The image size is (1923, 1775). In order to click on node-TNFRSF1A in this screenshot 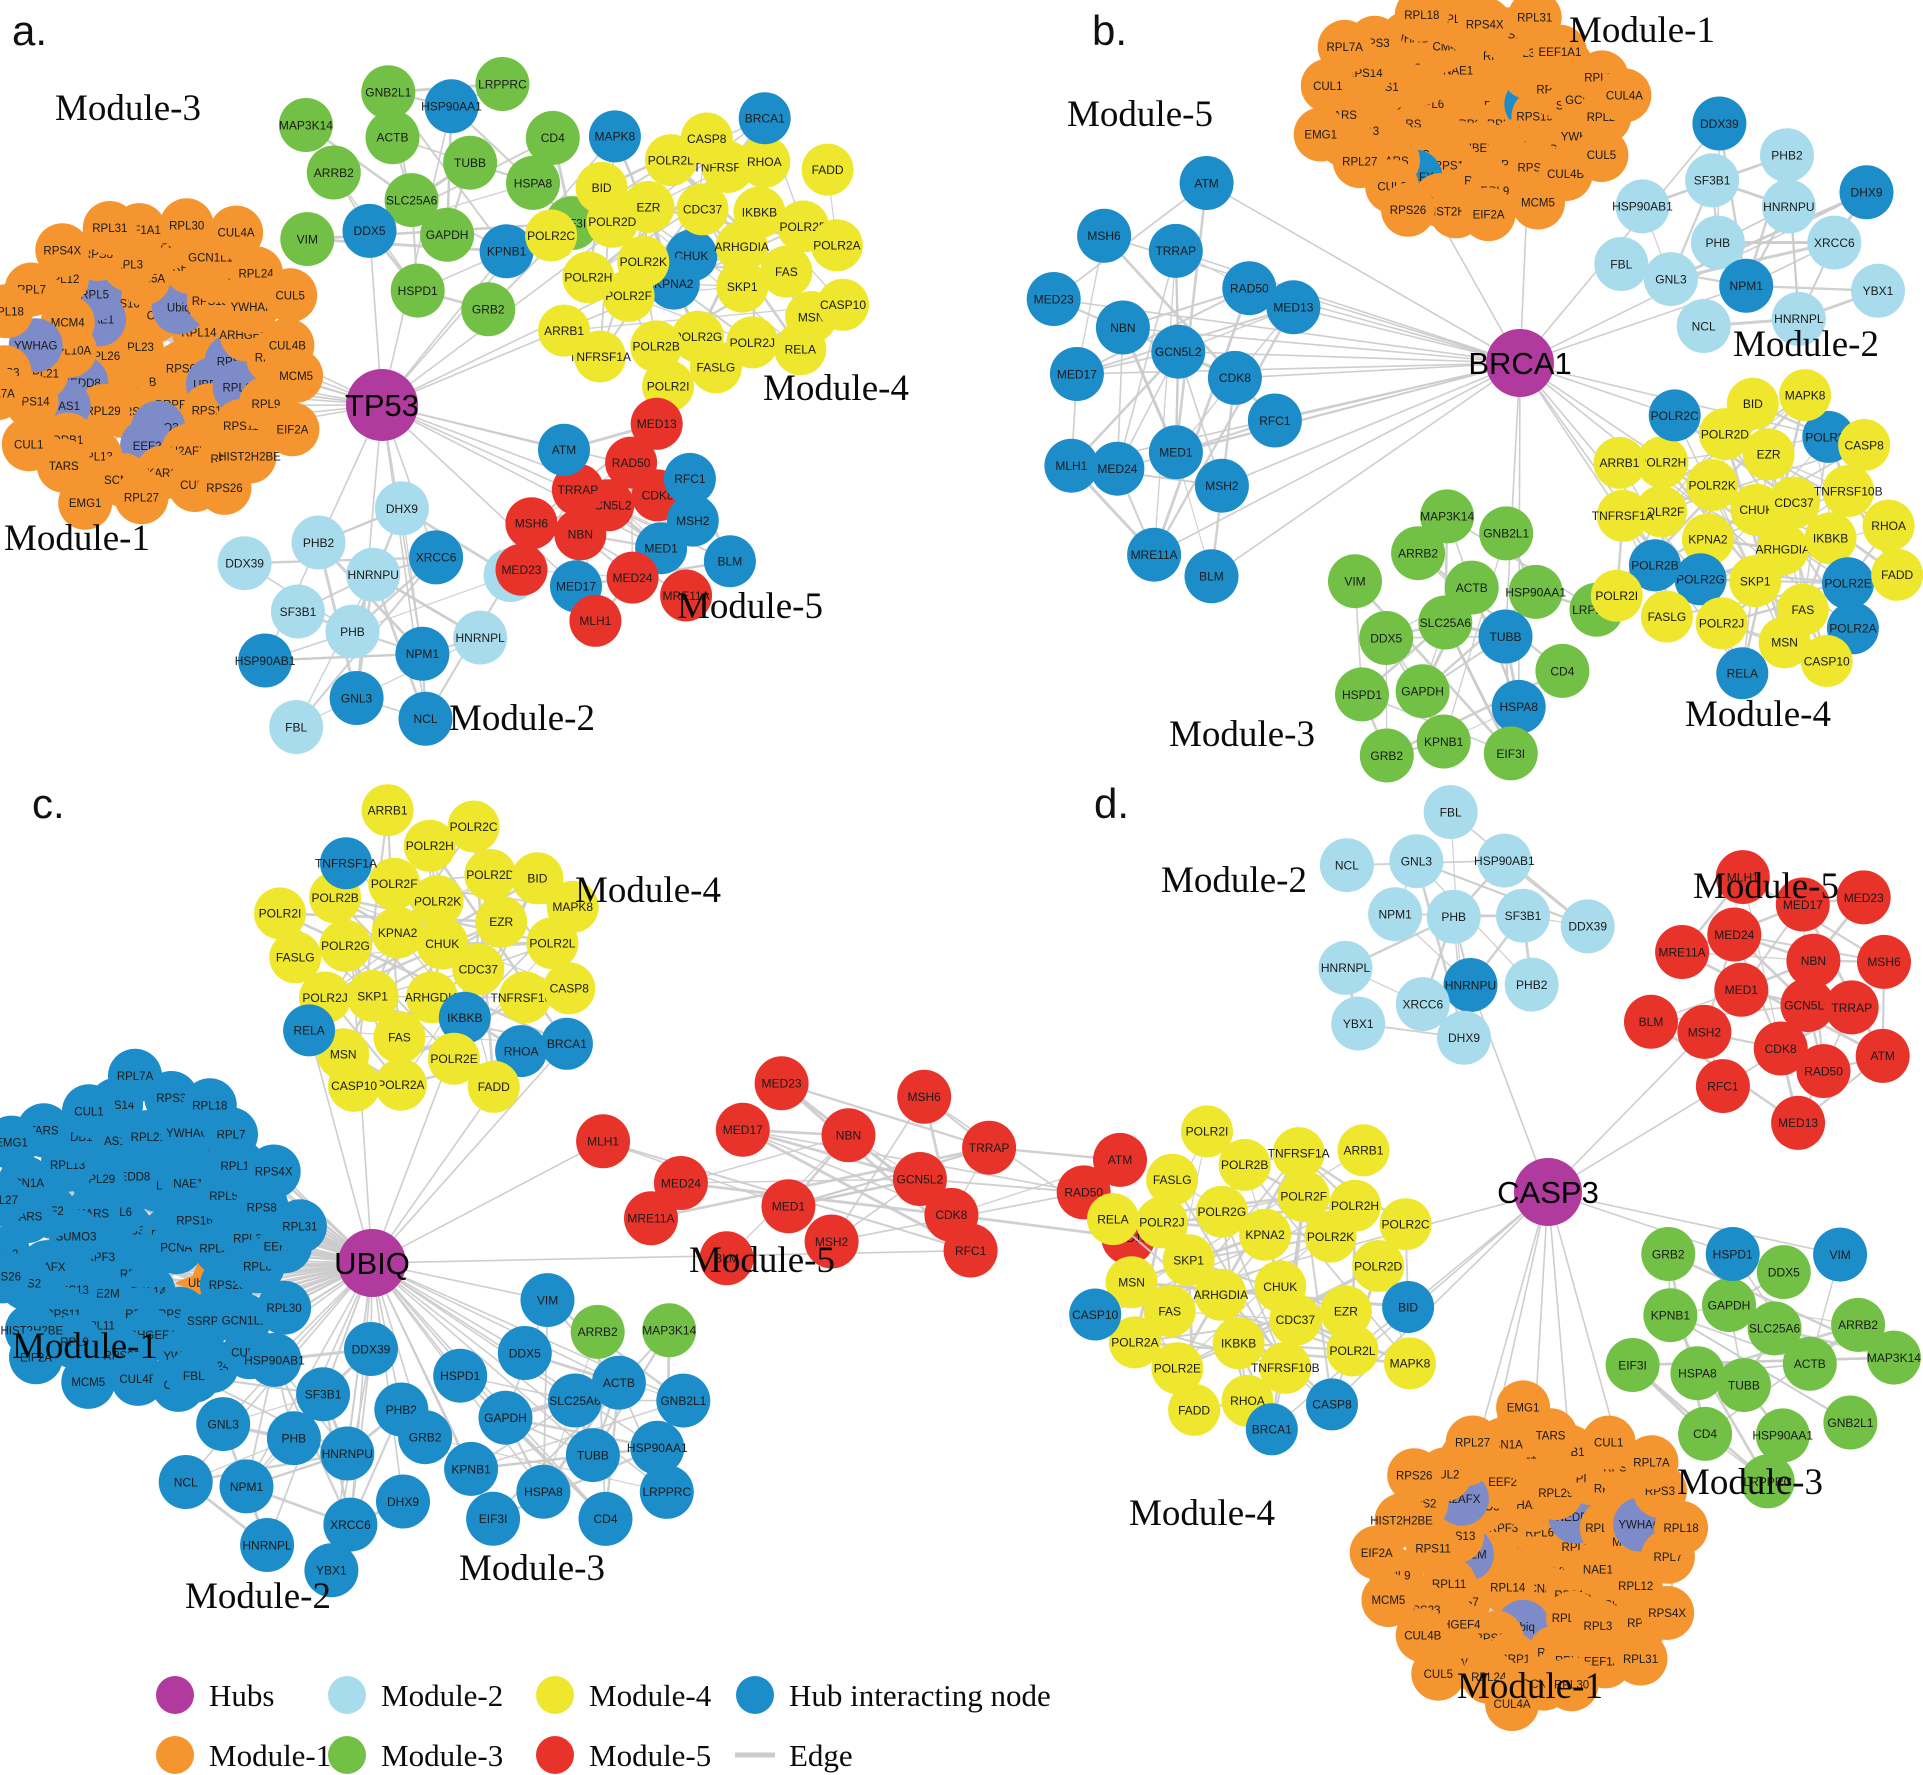, I will do `click(600, 356)`.